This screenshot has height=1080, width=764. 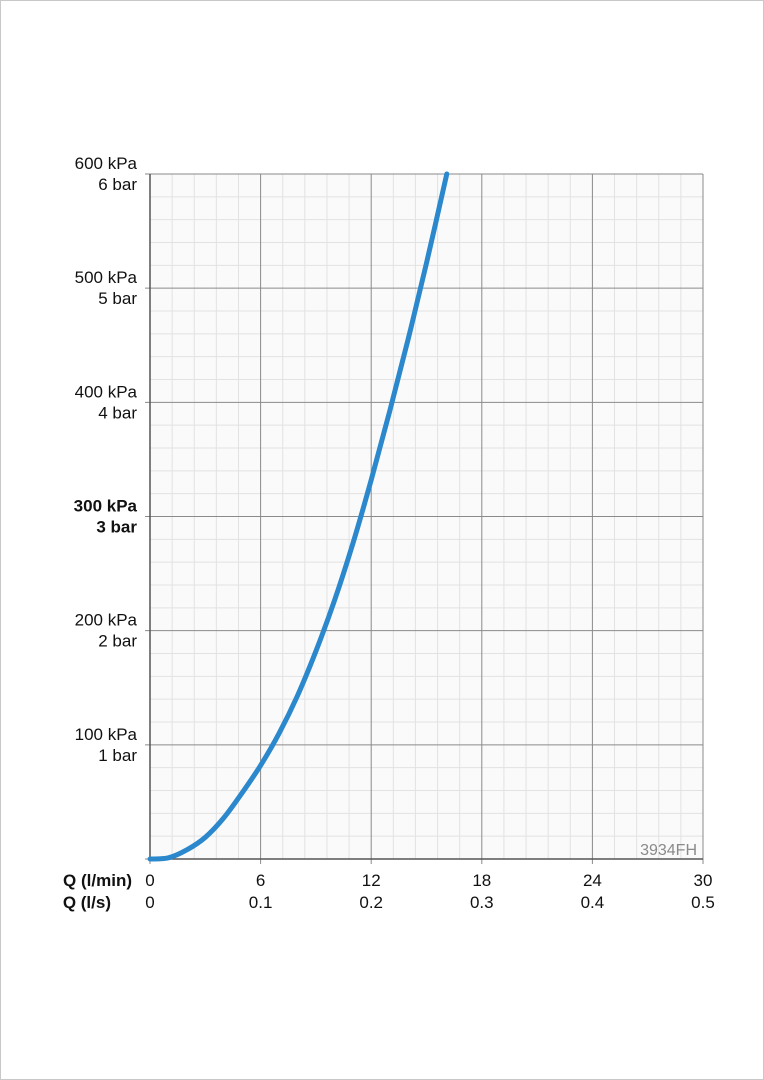 I want to click on x-tick-label-secondary: 0.3, so click(x=482, y=902).